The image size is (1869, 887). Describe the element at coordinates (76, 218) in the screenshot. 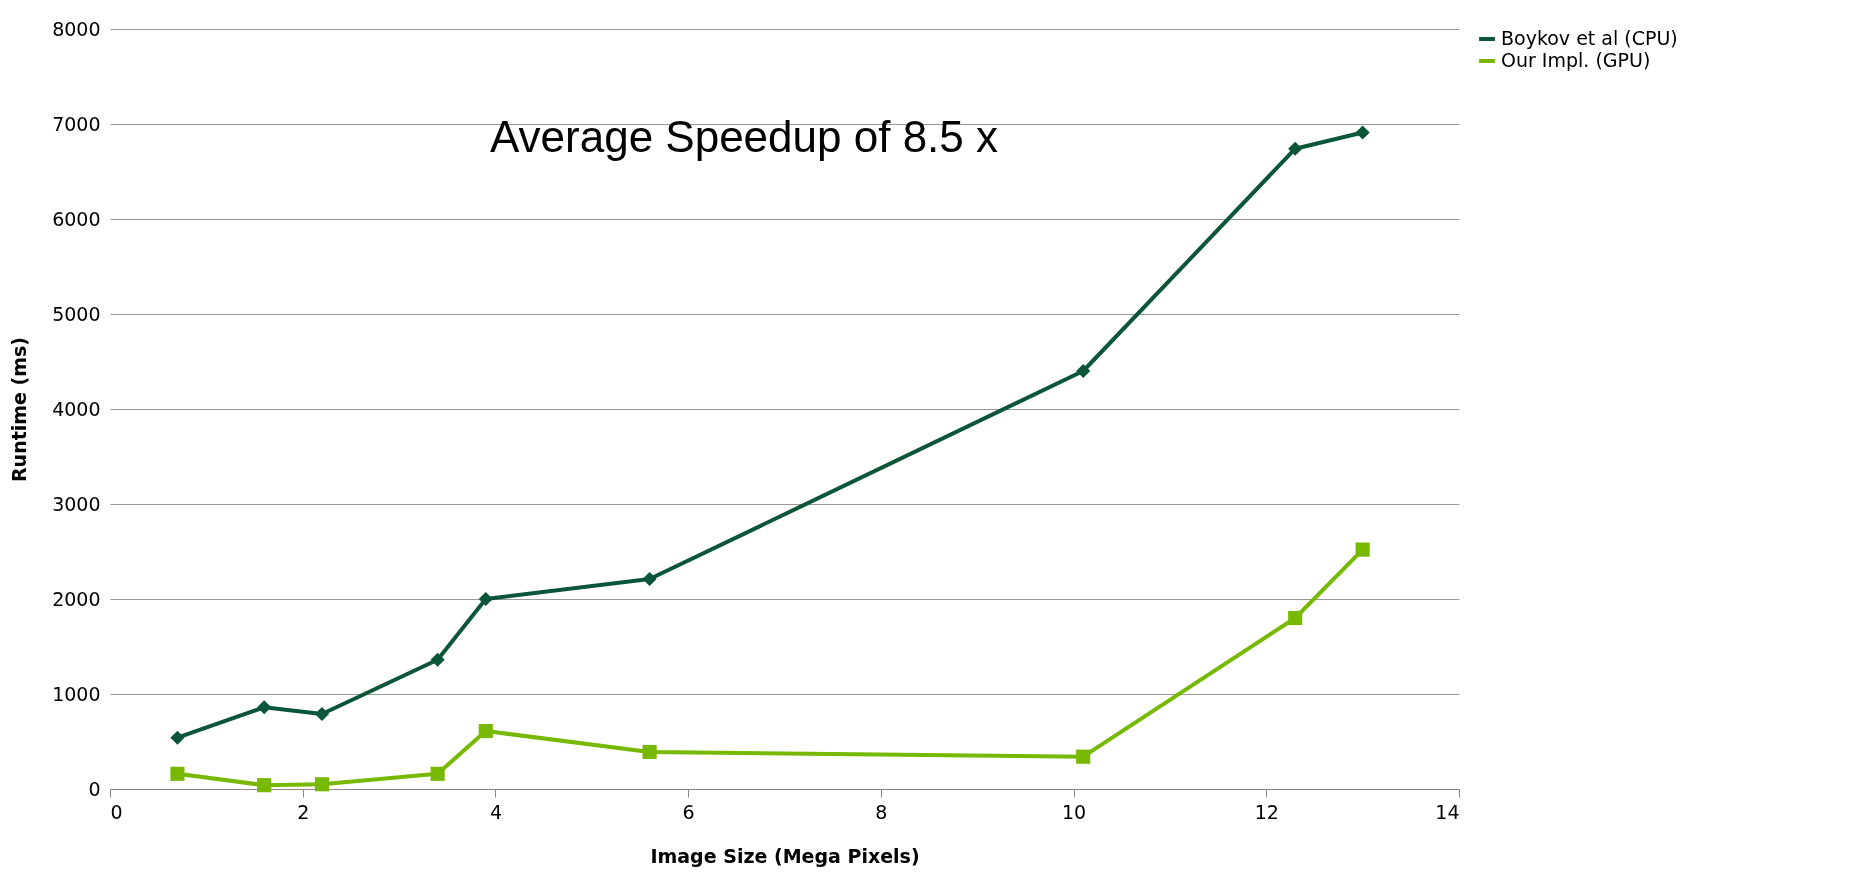

I see `y-tick-label: 6000` at that location.